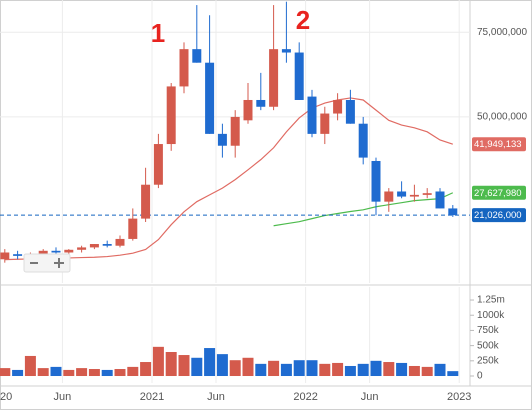 The height and width of the screenshot is (410, 532). I want to click on volume-tick-label: 750k, so click(488, 330).